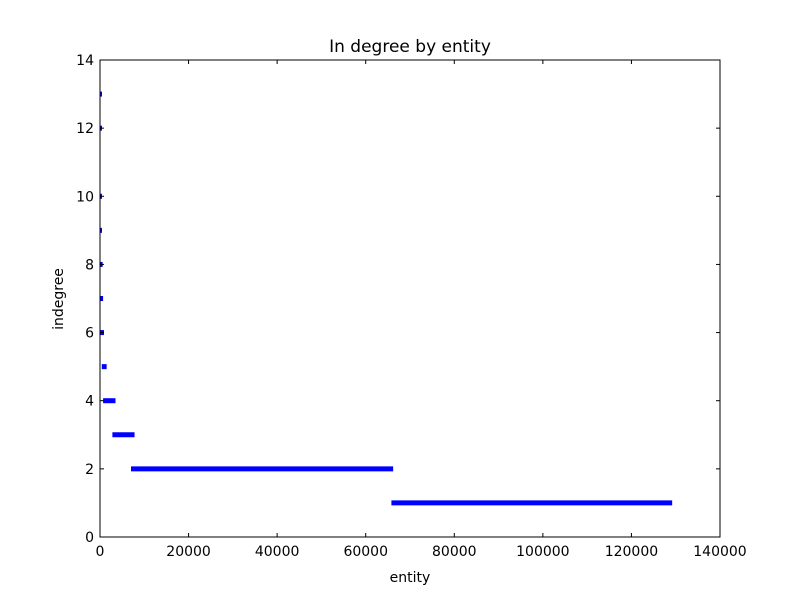  What do you see at coordinates (454, 552) in the screenshot?
I see `x-tick-label: 80000` at bounding box center [454, 552].